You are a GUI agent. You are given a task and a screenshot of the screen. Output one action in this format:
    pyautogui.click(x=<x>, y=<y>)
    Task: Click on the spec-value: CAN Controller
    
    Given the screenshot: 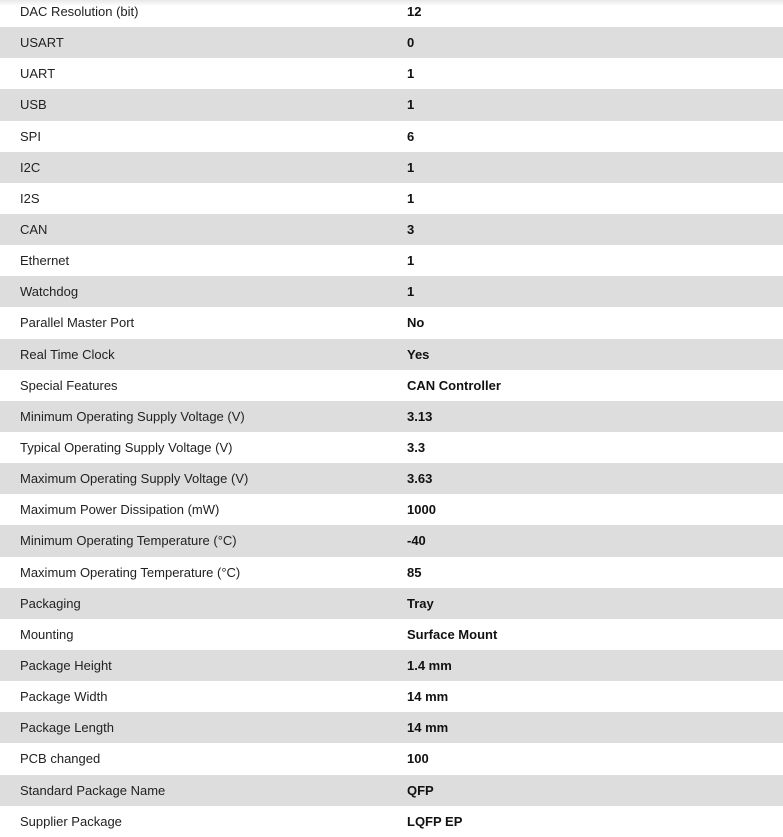 What is the action you would take?
    pyautogui.click(x=454, y=385)
    